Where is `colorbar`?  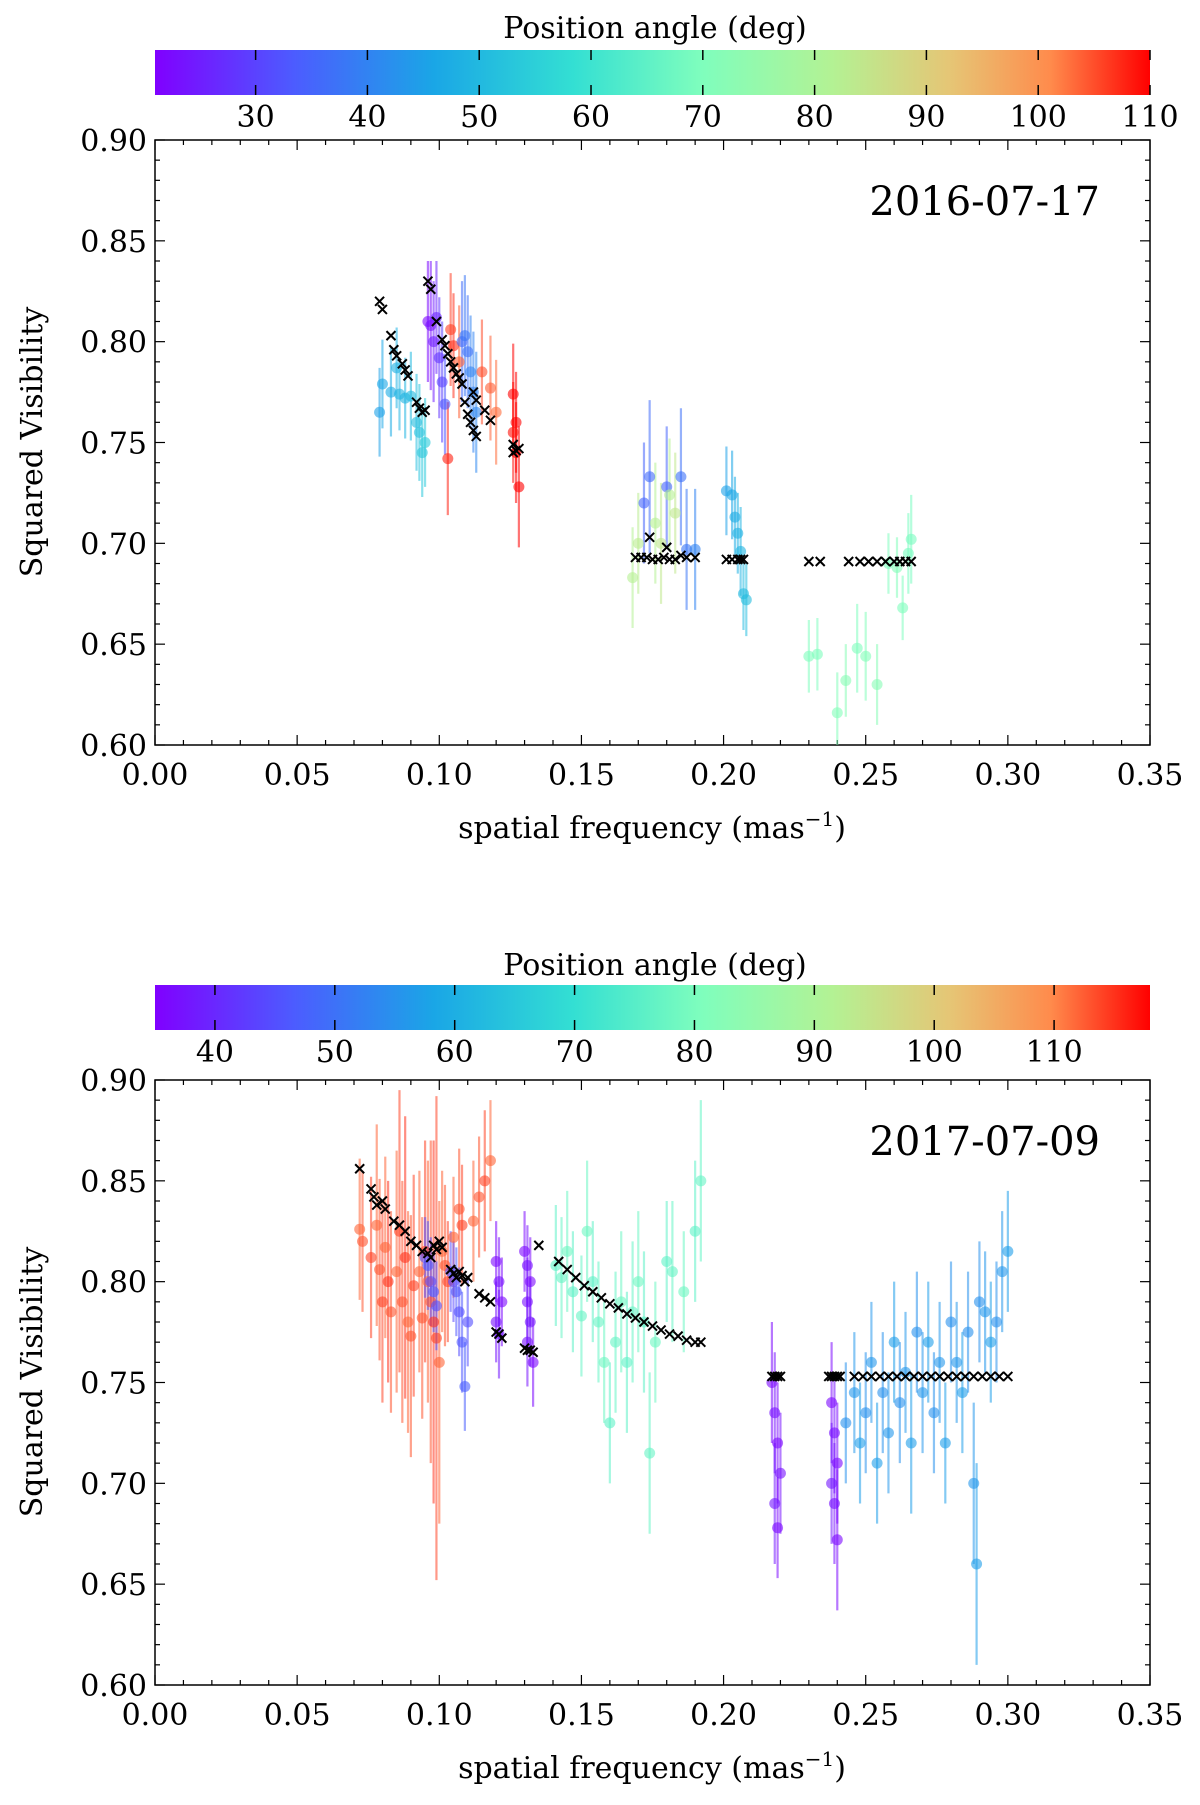
colorbar is located at coordinates (652, 1007).